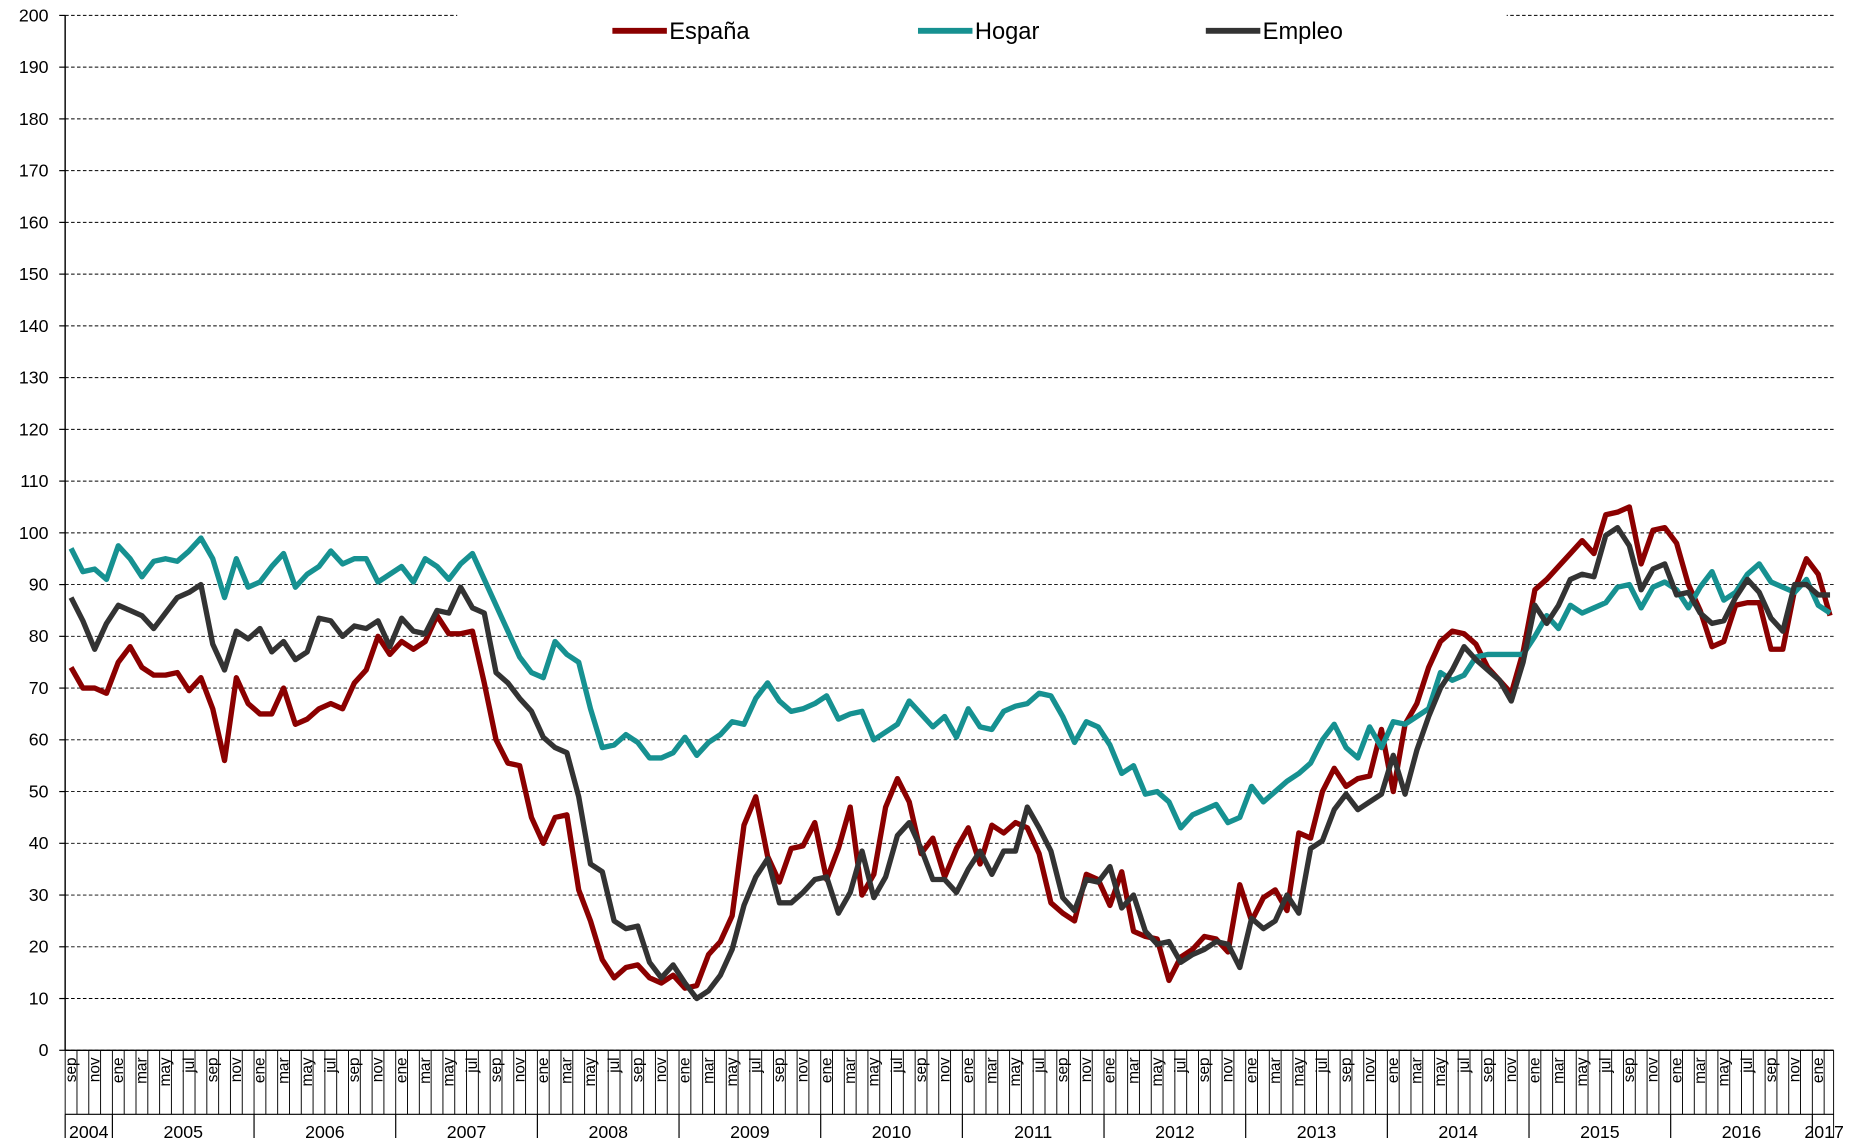  What do you see at coordinates (34, 429) in the screenshot?
I see `y-tick-label: 120` at bounding box center [34, 429].